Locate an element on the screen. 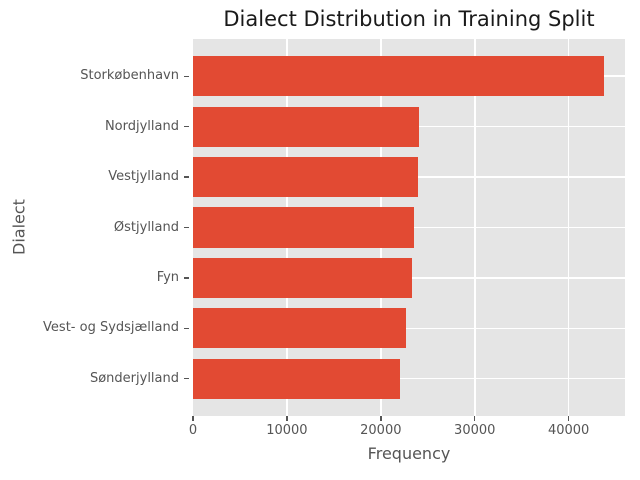 This screenshot has width=640, height=480. y-tick-label: Fyn is located at coordinates (167, 277).